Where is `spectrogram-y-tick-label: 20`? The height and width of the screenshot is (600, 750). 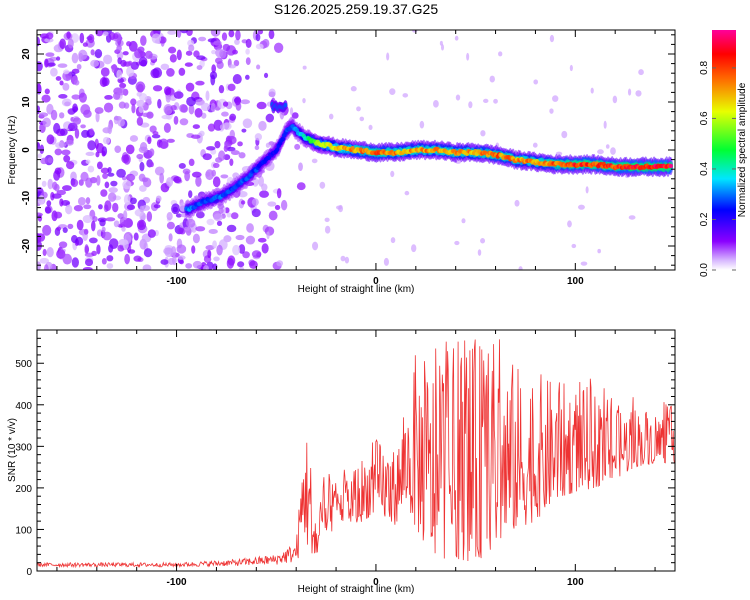 spectrogram-y-tick-label: 20 is located at coordinates (26, 54).